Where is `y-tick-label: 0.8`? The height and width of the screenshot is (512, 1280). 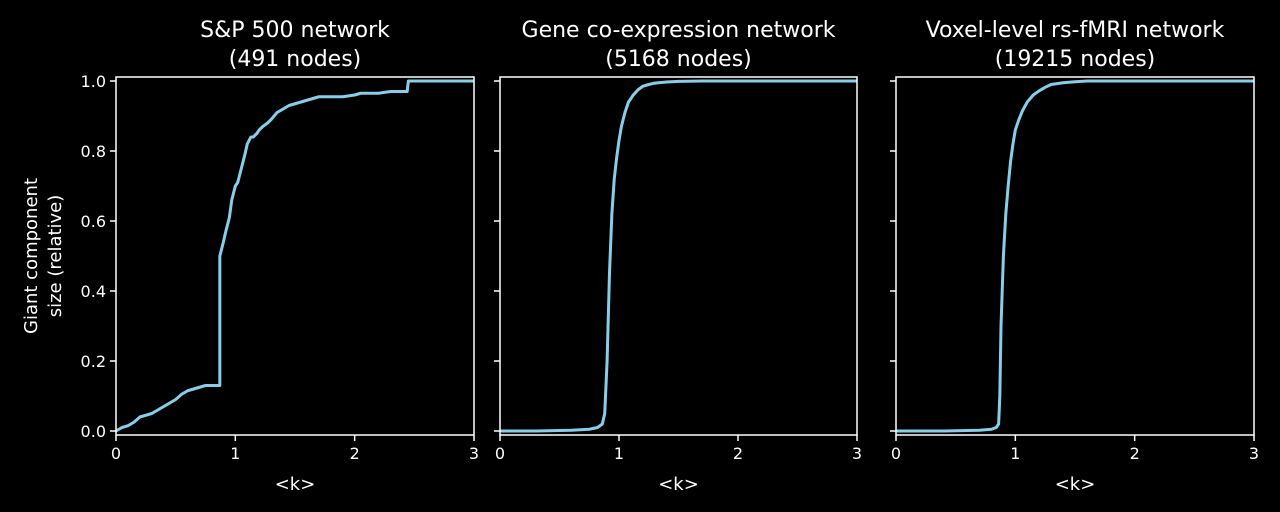 y-tick-label: 0.8 is located at coordinates (93, 151).